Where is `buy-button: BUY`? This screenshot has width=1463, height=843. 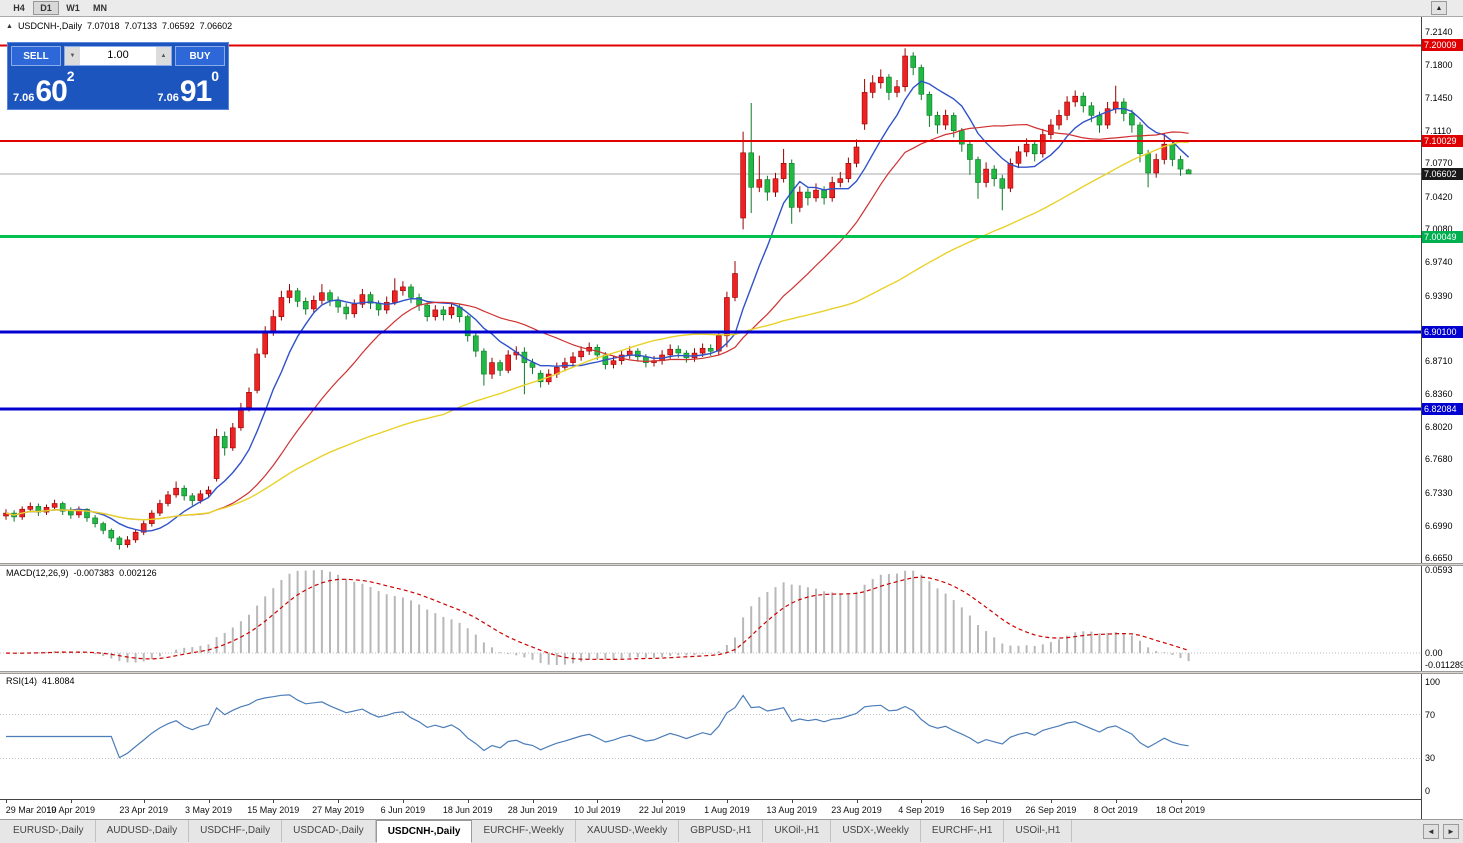 buy-button: BUY is located at coordinates (200, 56).